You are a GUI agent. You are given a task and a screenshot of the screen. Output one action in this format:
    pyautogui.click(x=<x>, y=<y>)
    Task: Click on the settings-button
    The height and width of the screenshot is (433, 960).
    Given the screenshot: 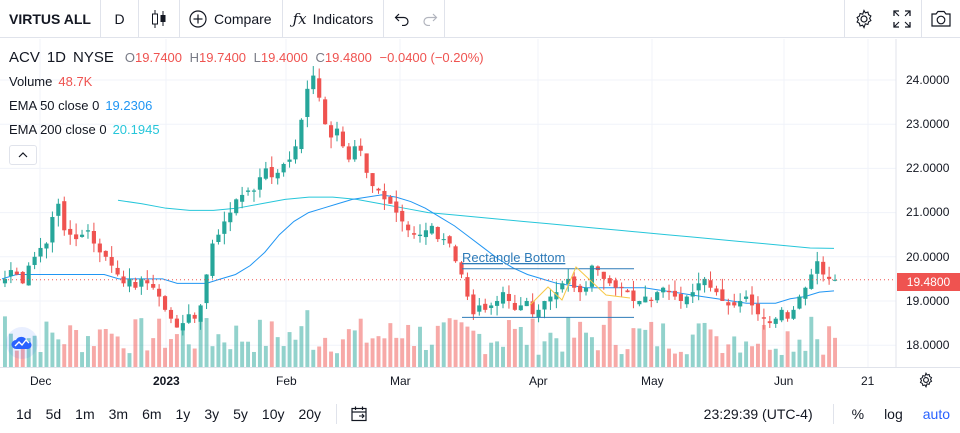 What is the action you would take?
    pyautogui.click(x=864, y=19)
    